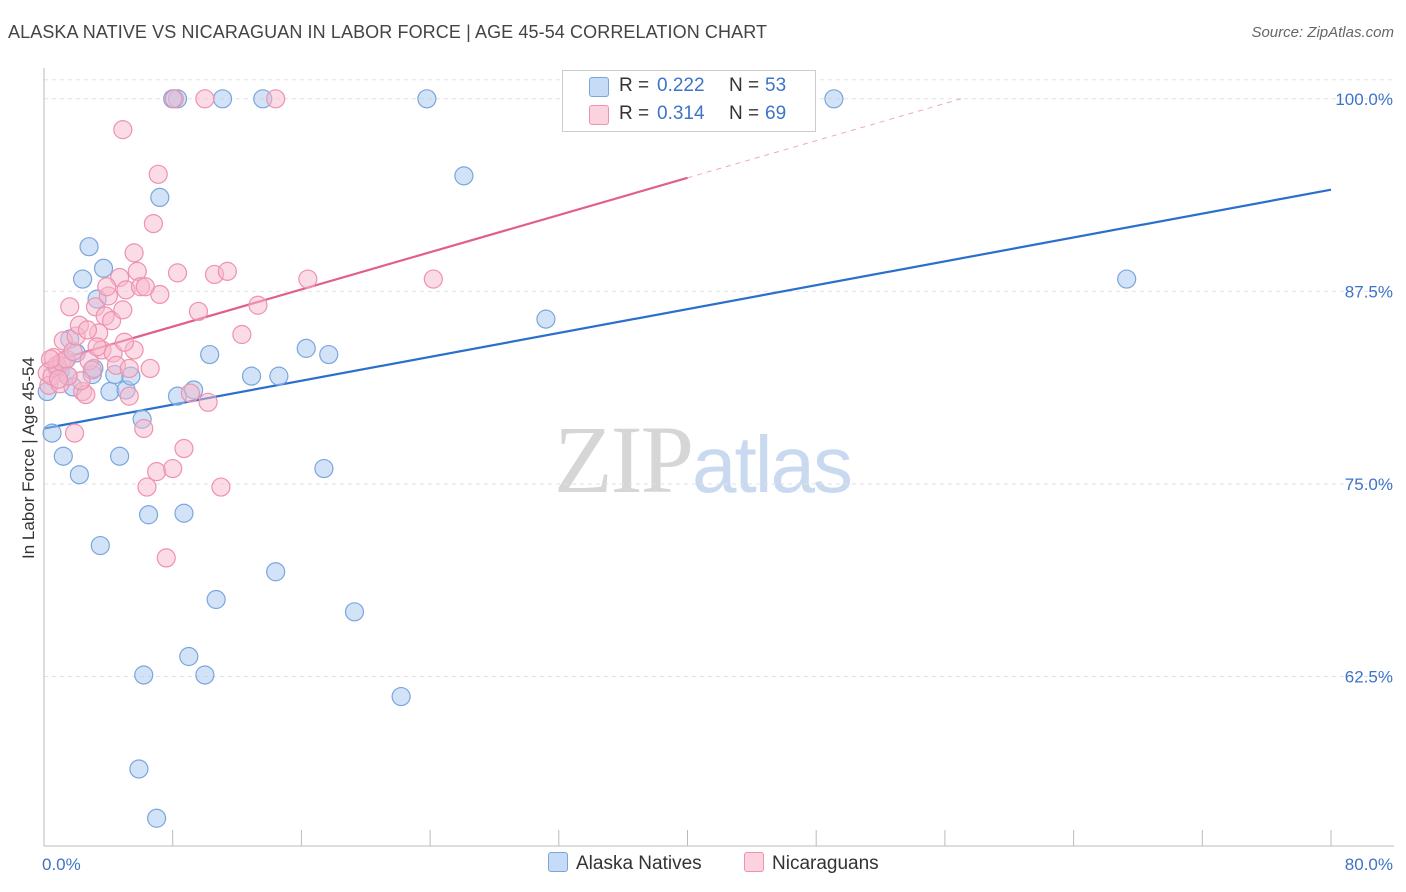 The width and height of the screenshot is (1406, 892). What do you see at coordinates (1369, 484) in the screenshot?
I see `y-tick-label: 75.0%` at bounding box center [1369, 484].